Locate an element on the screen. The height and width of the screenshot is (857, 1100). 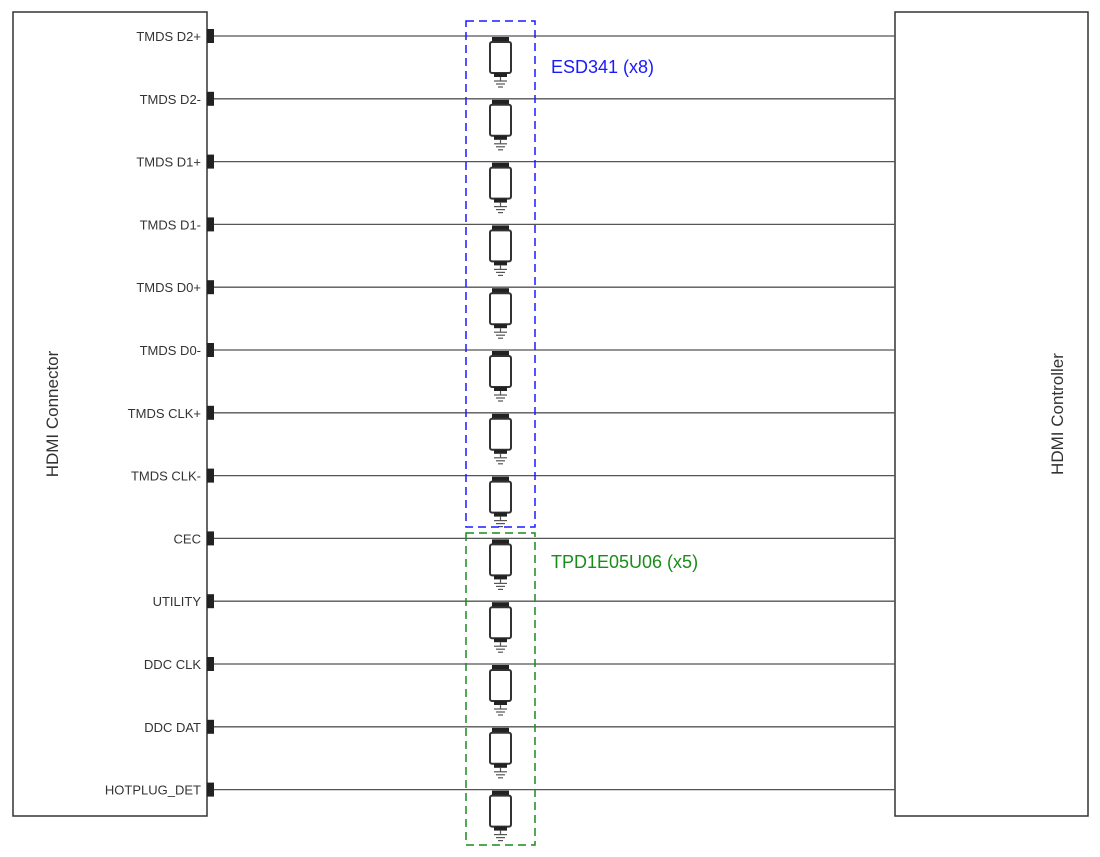
hdmi-controller-label: HDMI Controller is located at coordinates (1057, 414).